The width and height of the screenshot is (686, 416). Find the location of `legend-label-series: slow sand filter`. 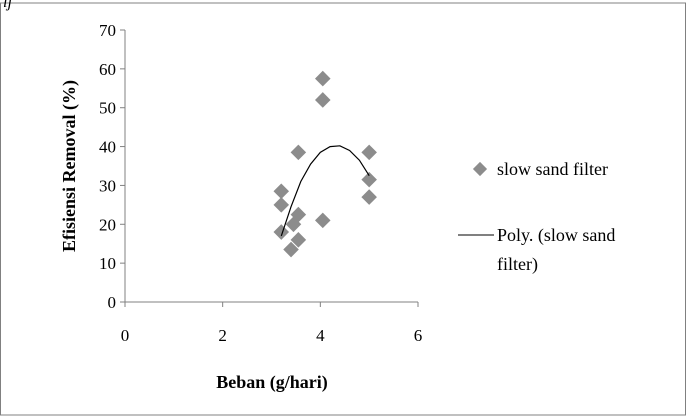

legend-label-series: slow sand filter is located at coordinates (552, 169).